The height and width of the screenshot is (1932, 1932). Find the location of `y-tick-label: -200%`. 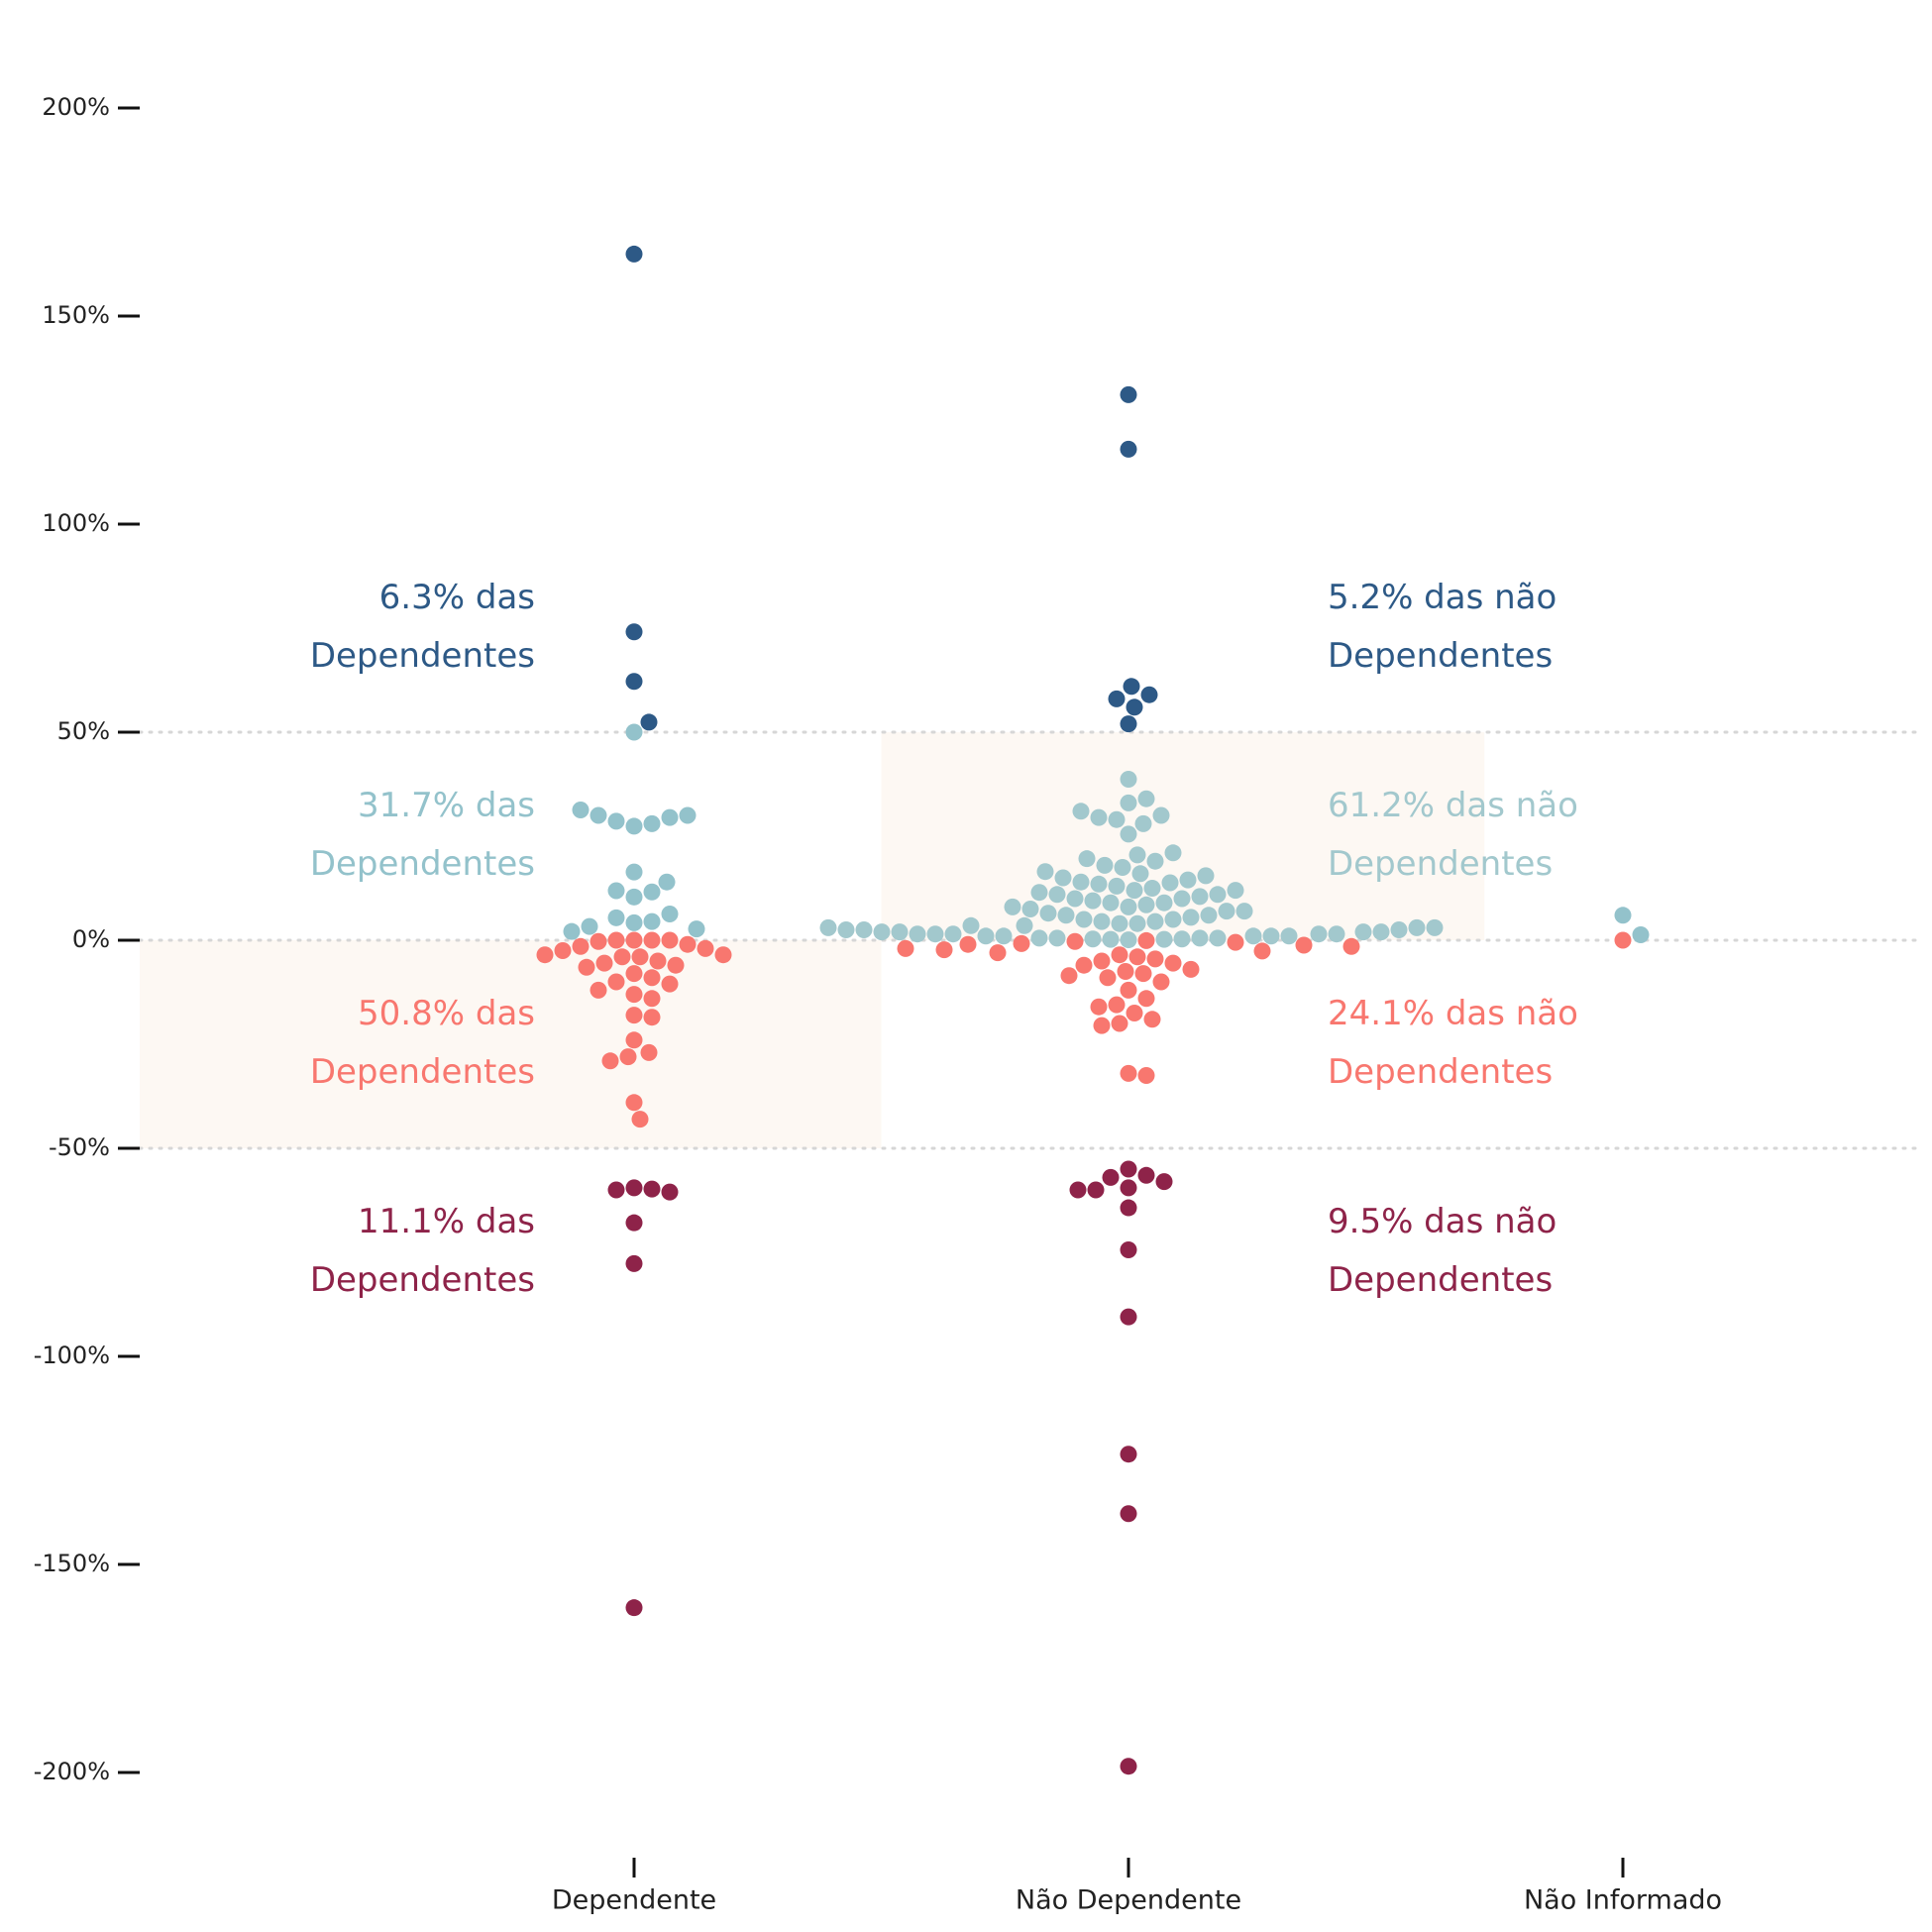

y-tick-label: -200% is located at coordinates (72, 1771).